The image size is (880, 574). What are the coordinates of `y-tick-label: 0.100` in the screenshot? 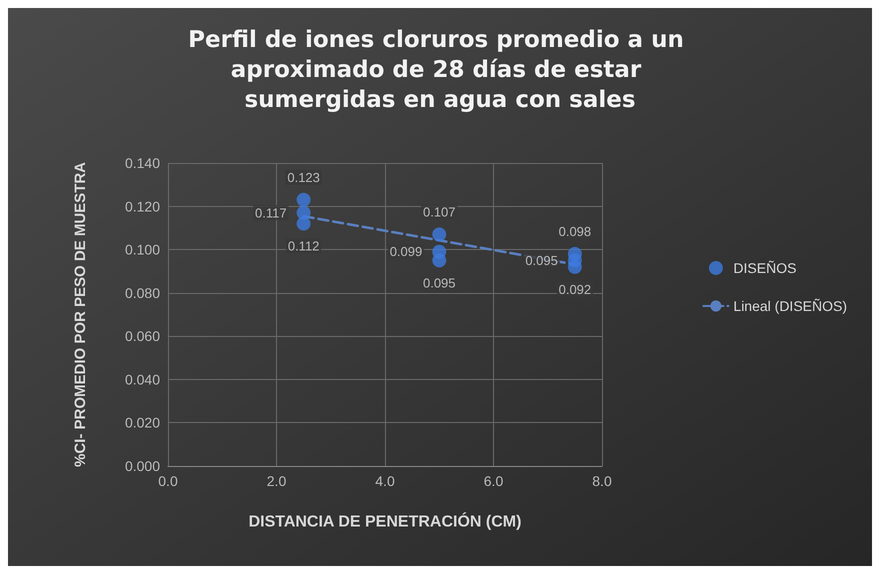 It's located at (142, 250).